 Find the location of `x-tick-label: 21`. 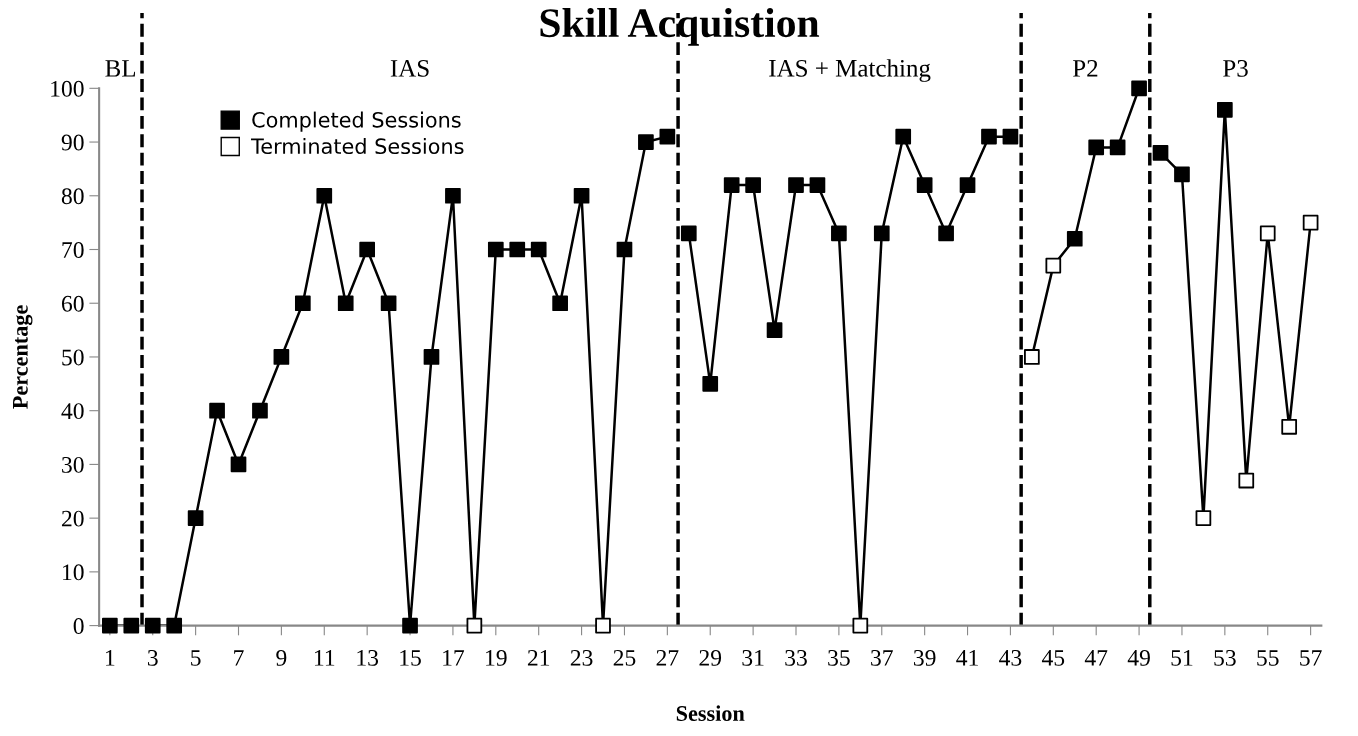

x-tick-label: 21 is located at coordinates (538, 657).